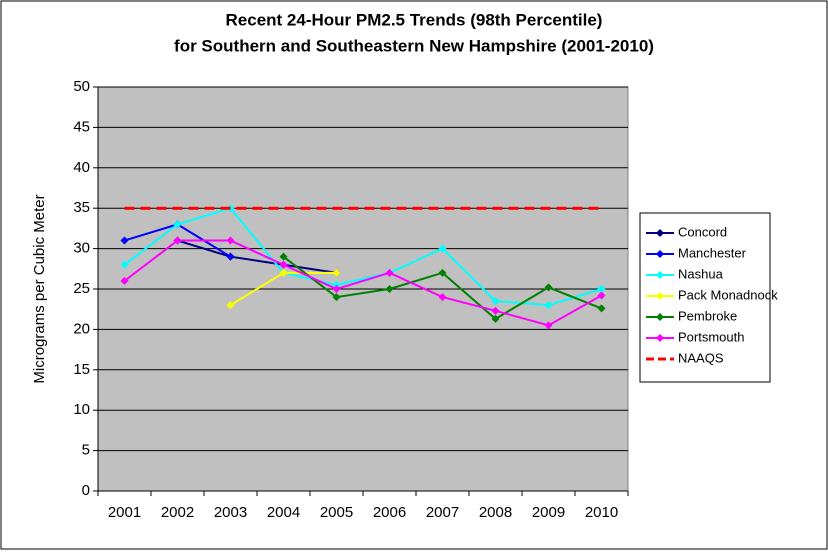 The width and height of the screenshot is (828, 555). What do you see at coordinates (230, 512) in the screenshot?
I see `x-tick-label: 2003` at bounding box center [230, 512].